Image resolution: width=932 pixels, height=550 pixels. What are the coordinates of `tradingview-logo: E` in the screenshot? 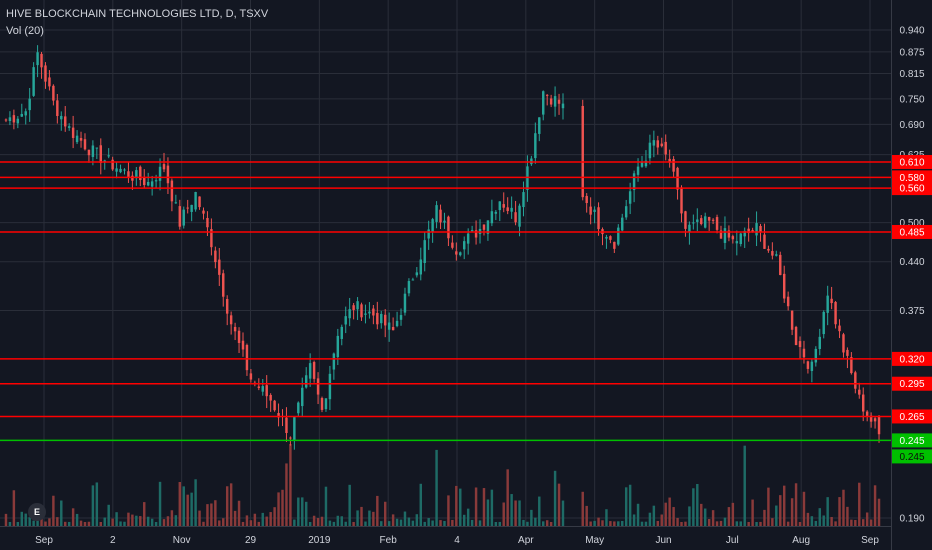 It's located at (37, 512).